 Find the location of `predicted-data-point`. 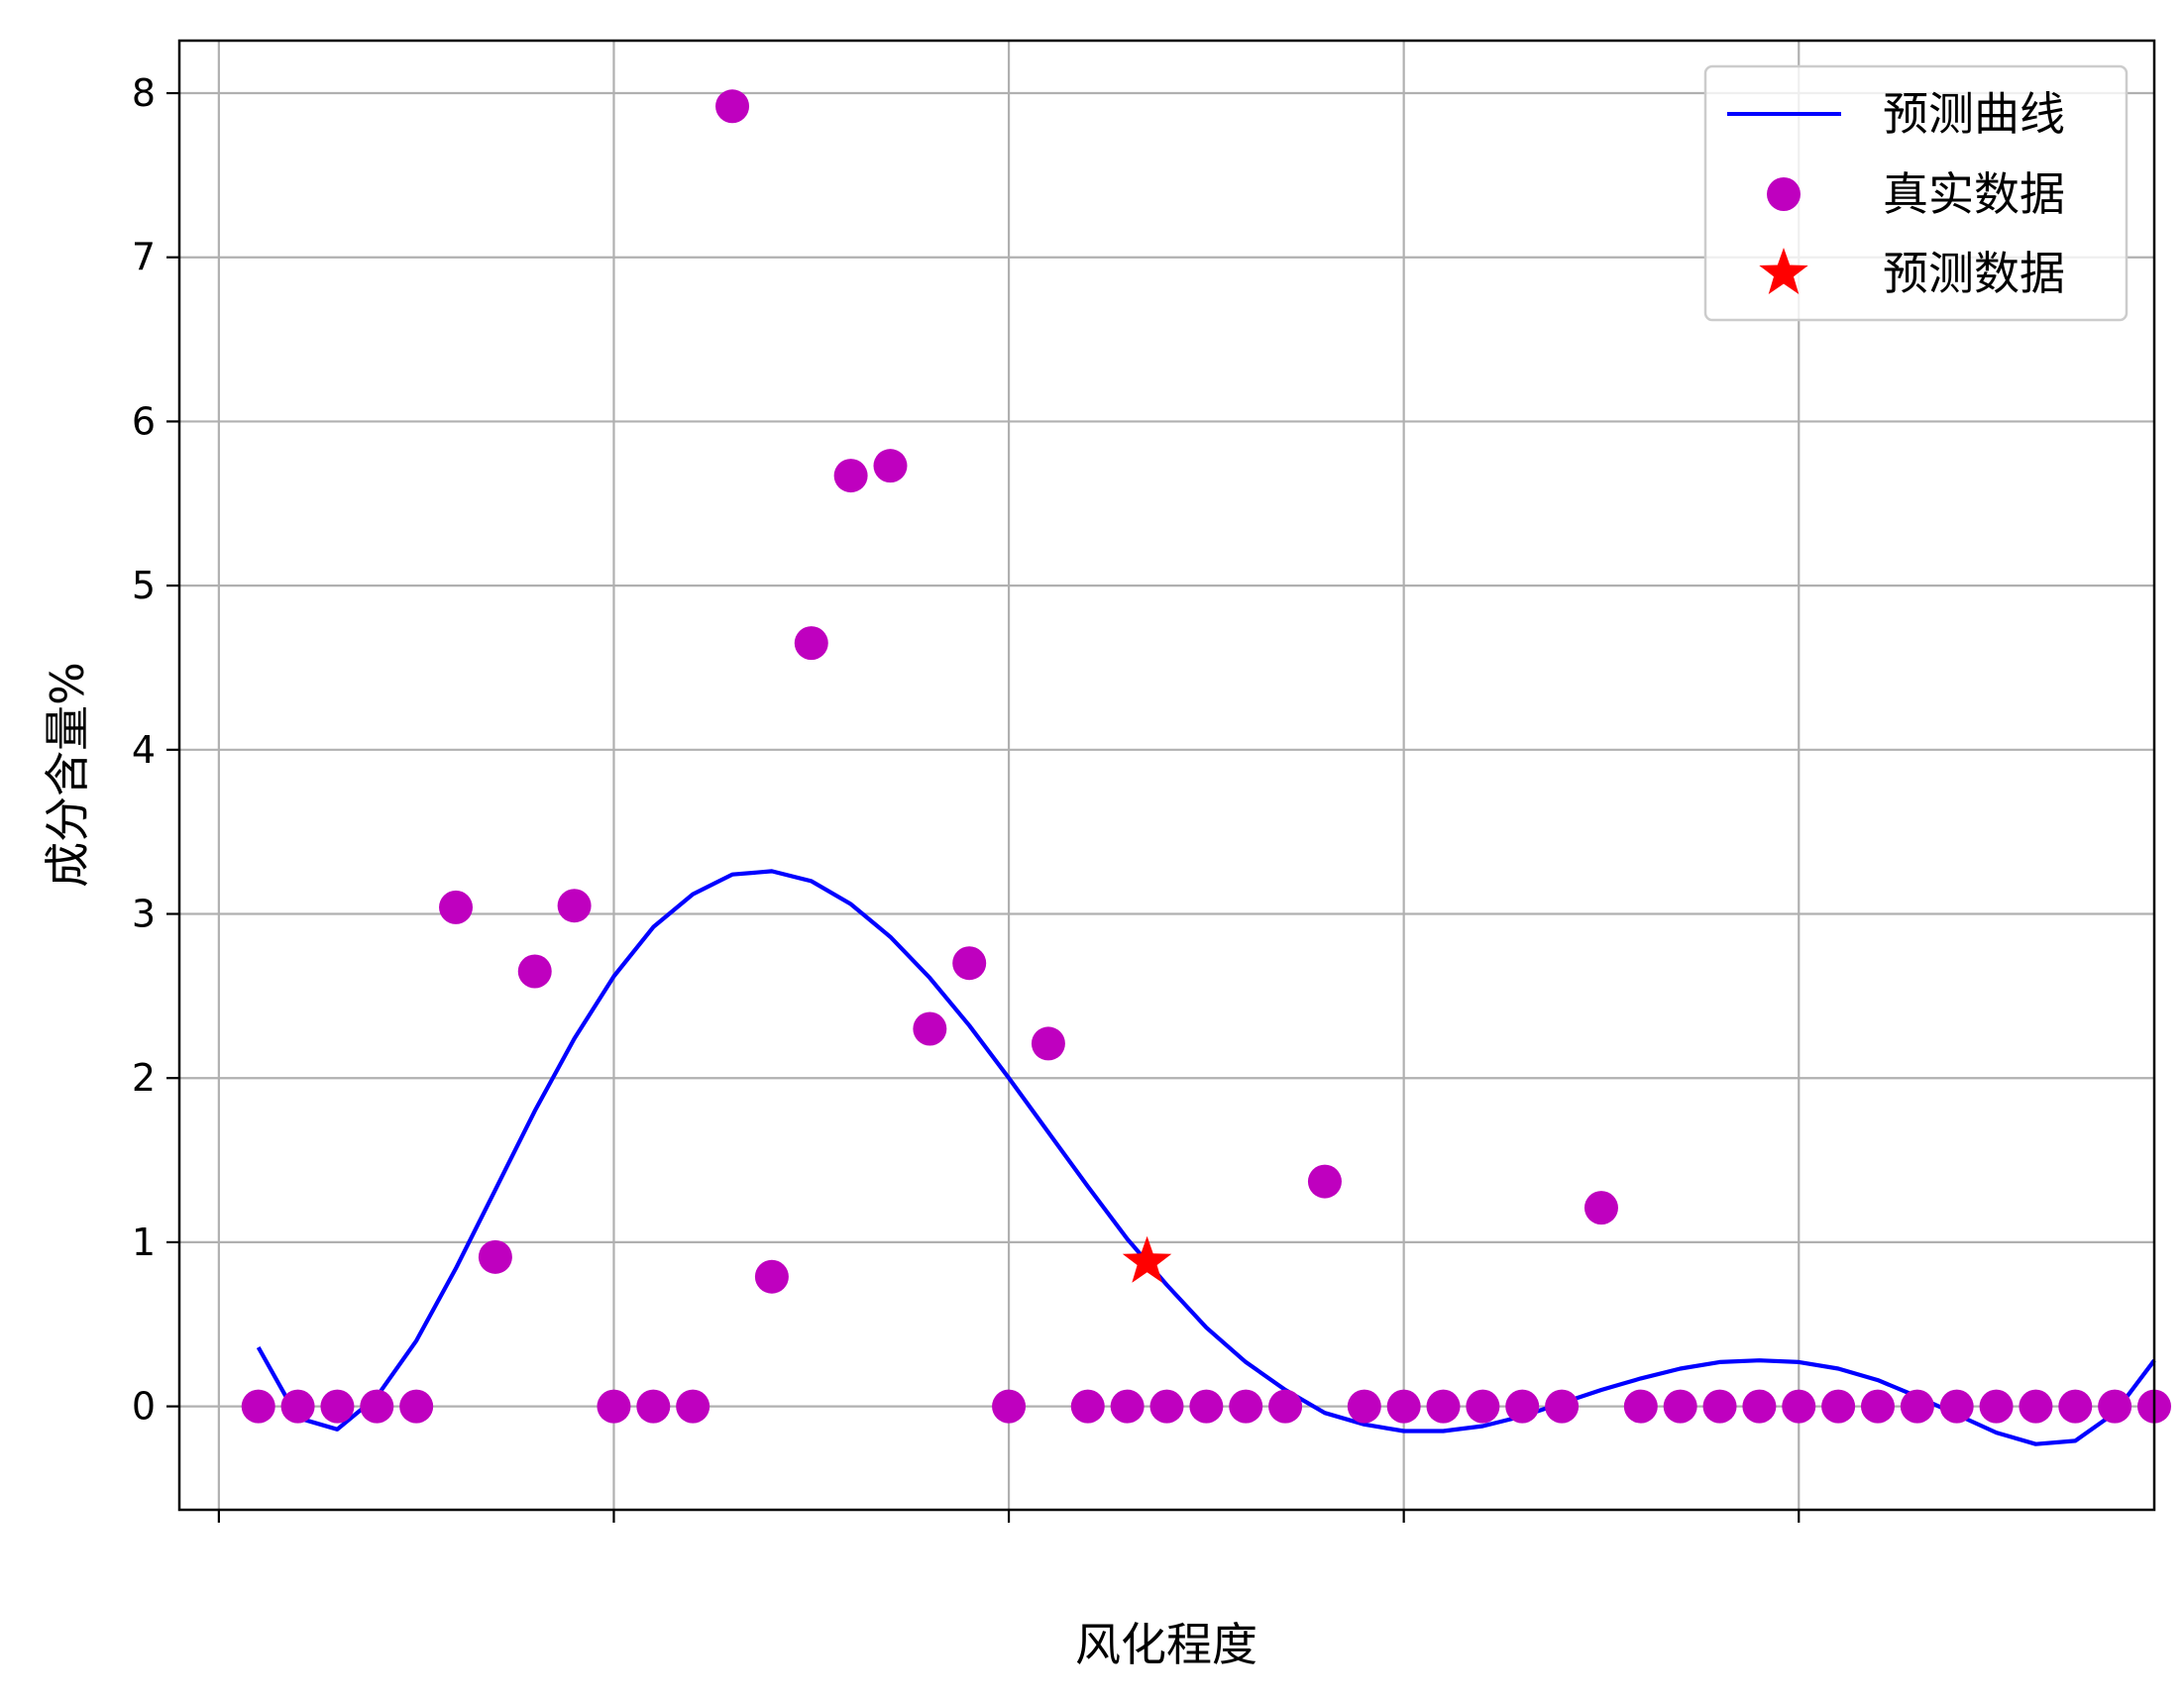

predicted-data-point is located at coordinates (1147, 1259).